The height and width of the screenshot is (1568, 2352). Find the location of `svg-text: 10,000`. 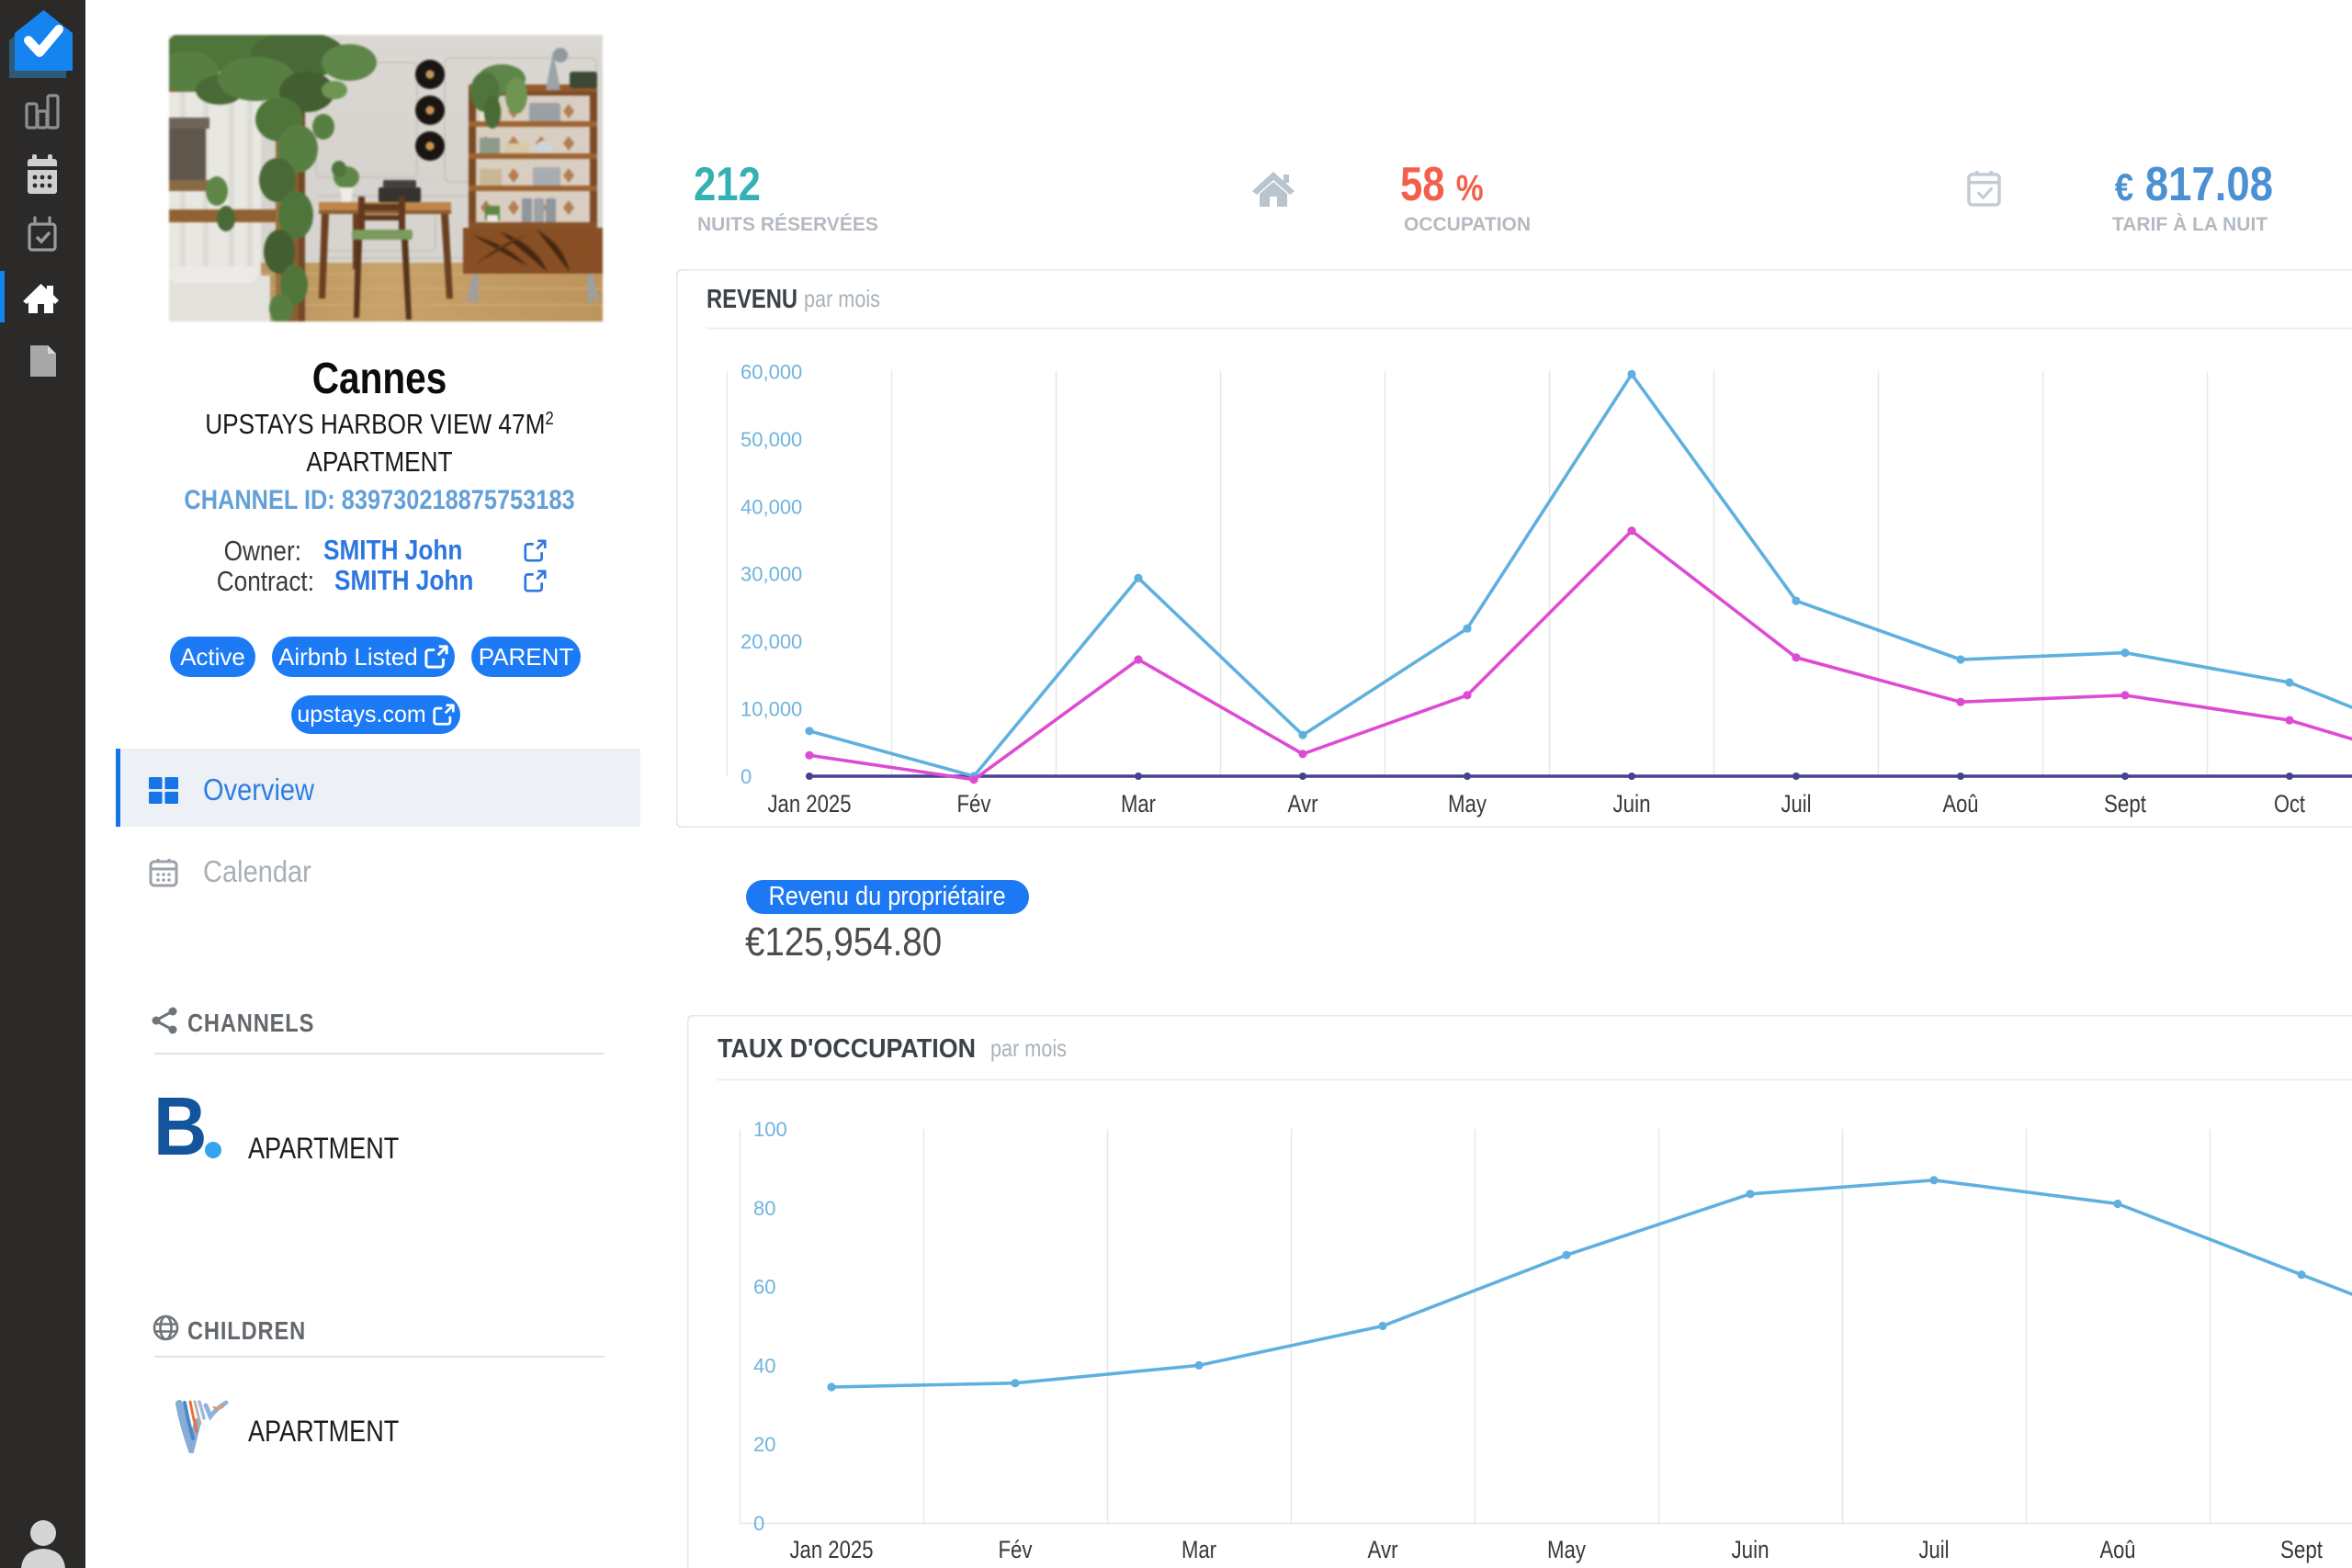

svg-text: 10,000 is located at coordinates (771, 710).